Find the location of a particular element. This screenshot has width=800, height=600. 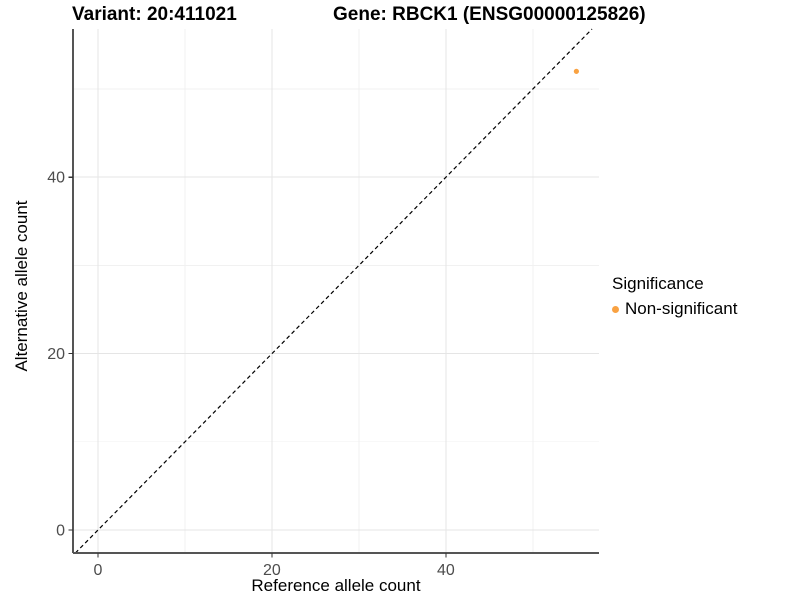

y-tick-label: 40 is located at coordinates (56, 178).